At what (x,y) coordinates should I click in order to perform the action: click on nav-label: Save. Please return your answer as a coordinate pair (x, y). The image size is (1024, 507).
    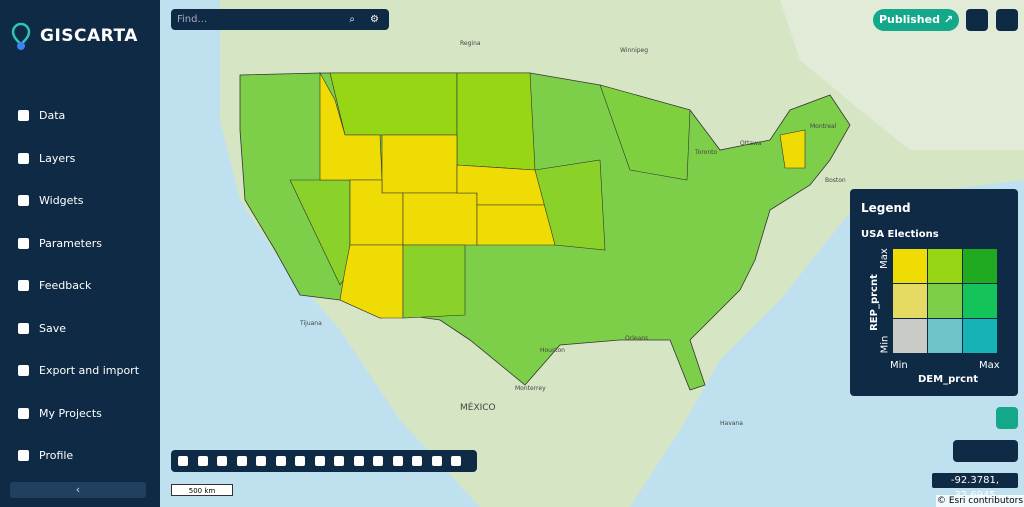
    Looking at the image, I should click on (53, 328).